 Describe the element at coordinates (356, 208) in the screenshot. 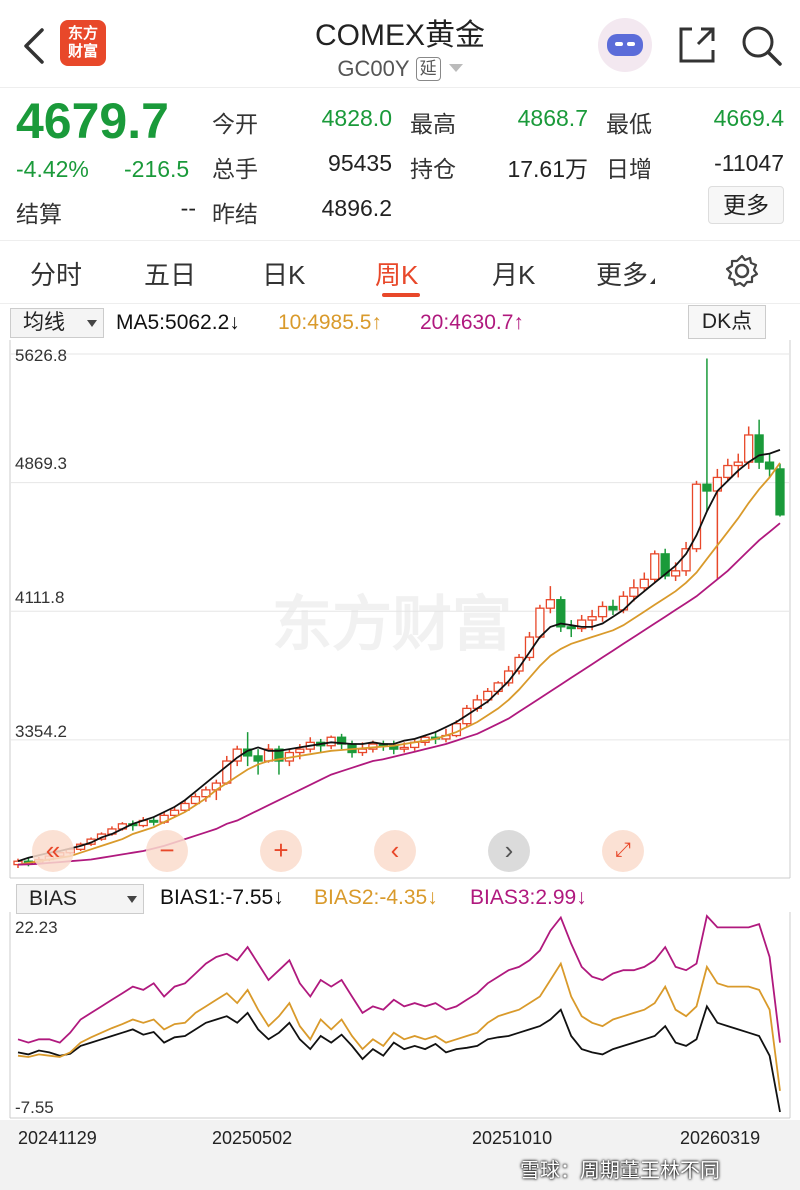

I see `prev-settle-value: 4896.2` at that location.